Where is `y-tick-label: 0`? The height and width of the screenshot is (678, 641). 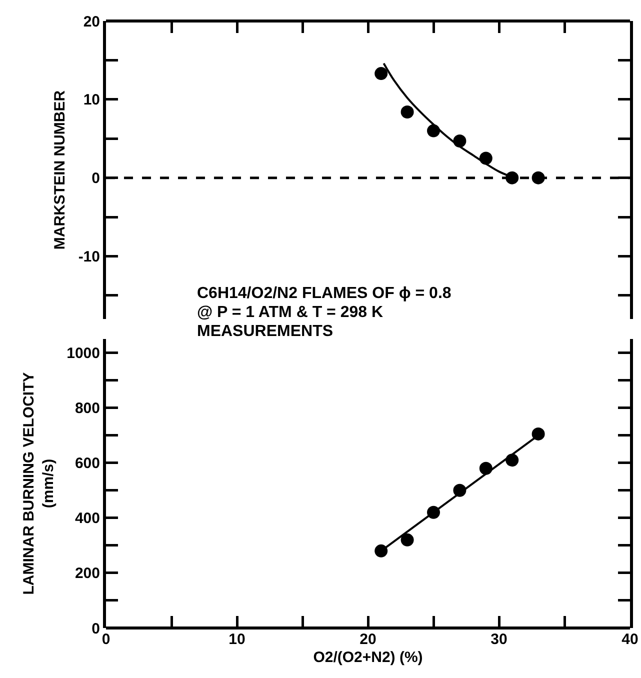
y-tick-label: 0 is located at coordinates (96, 179).